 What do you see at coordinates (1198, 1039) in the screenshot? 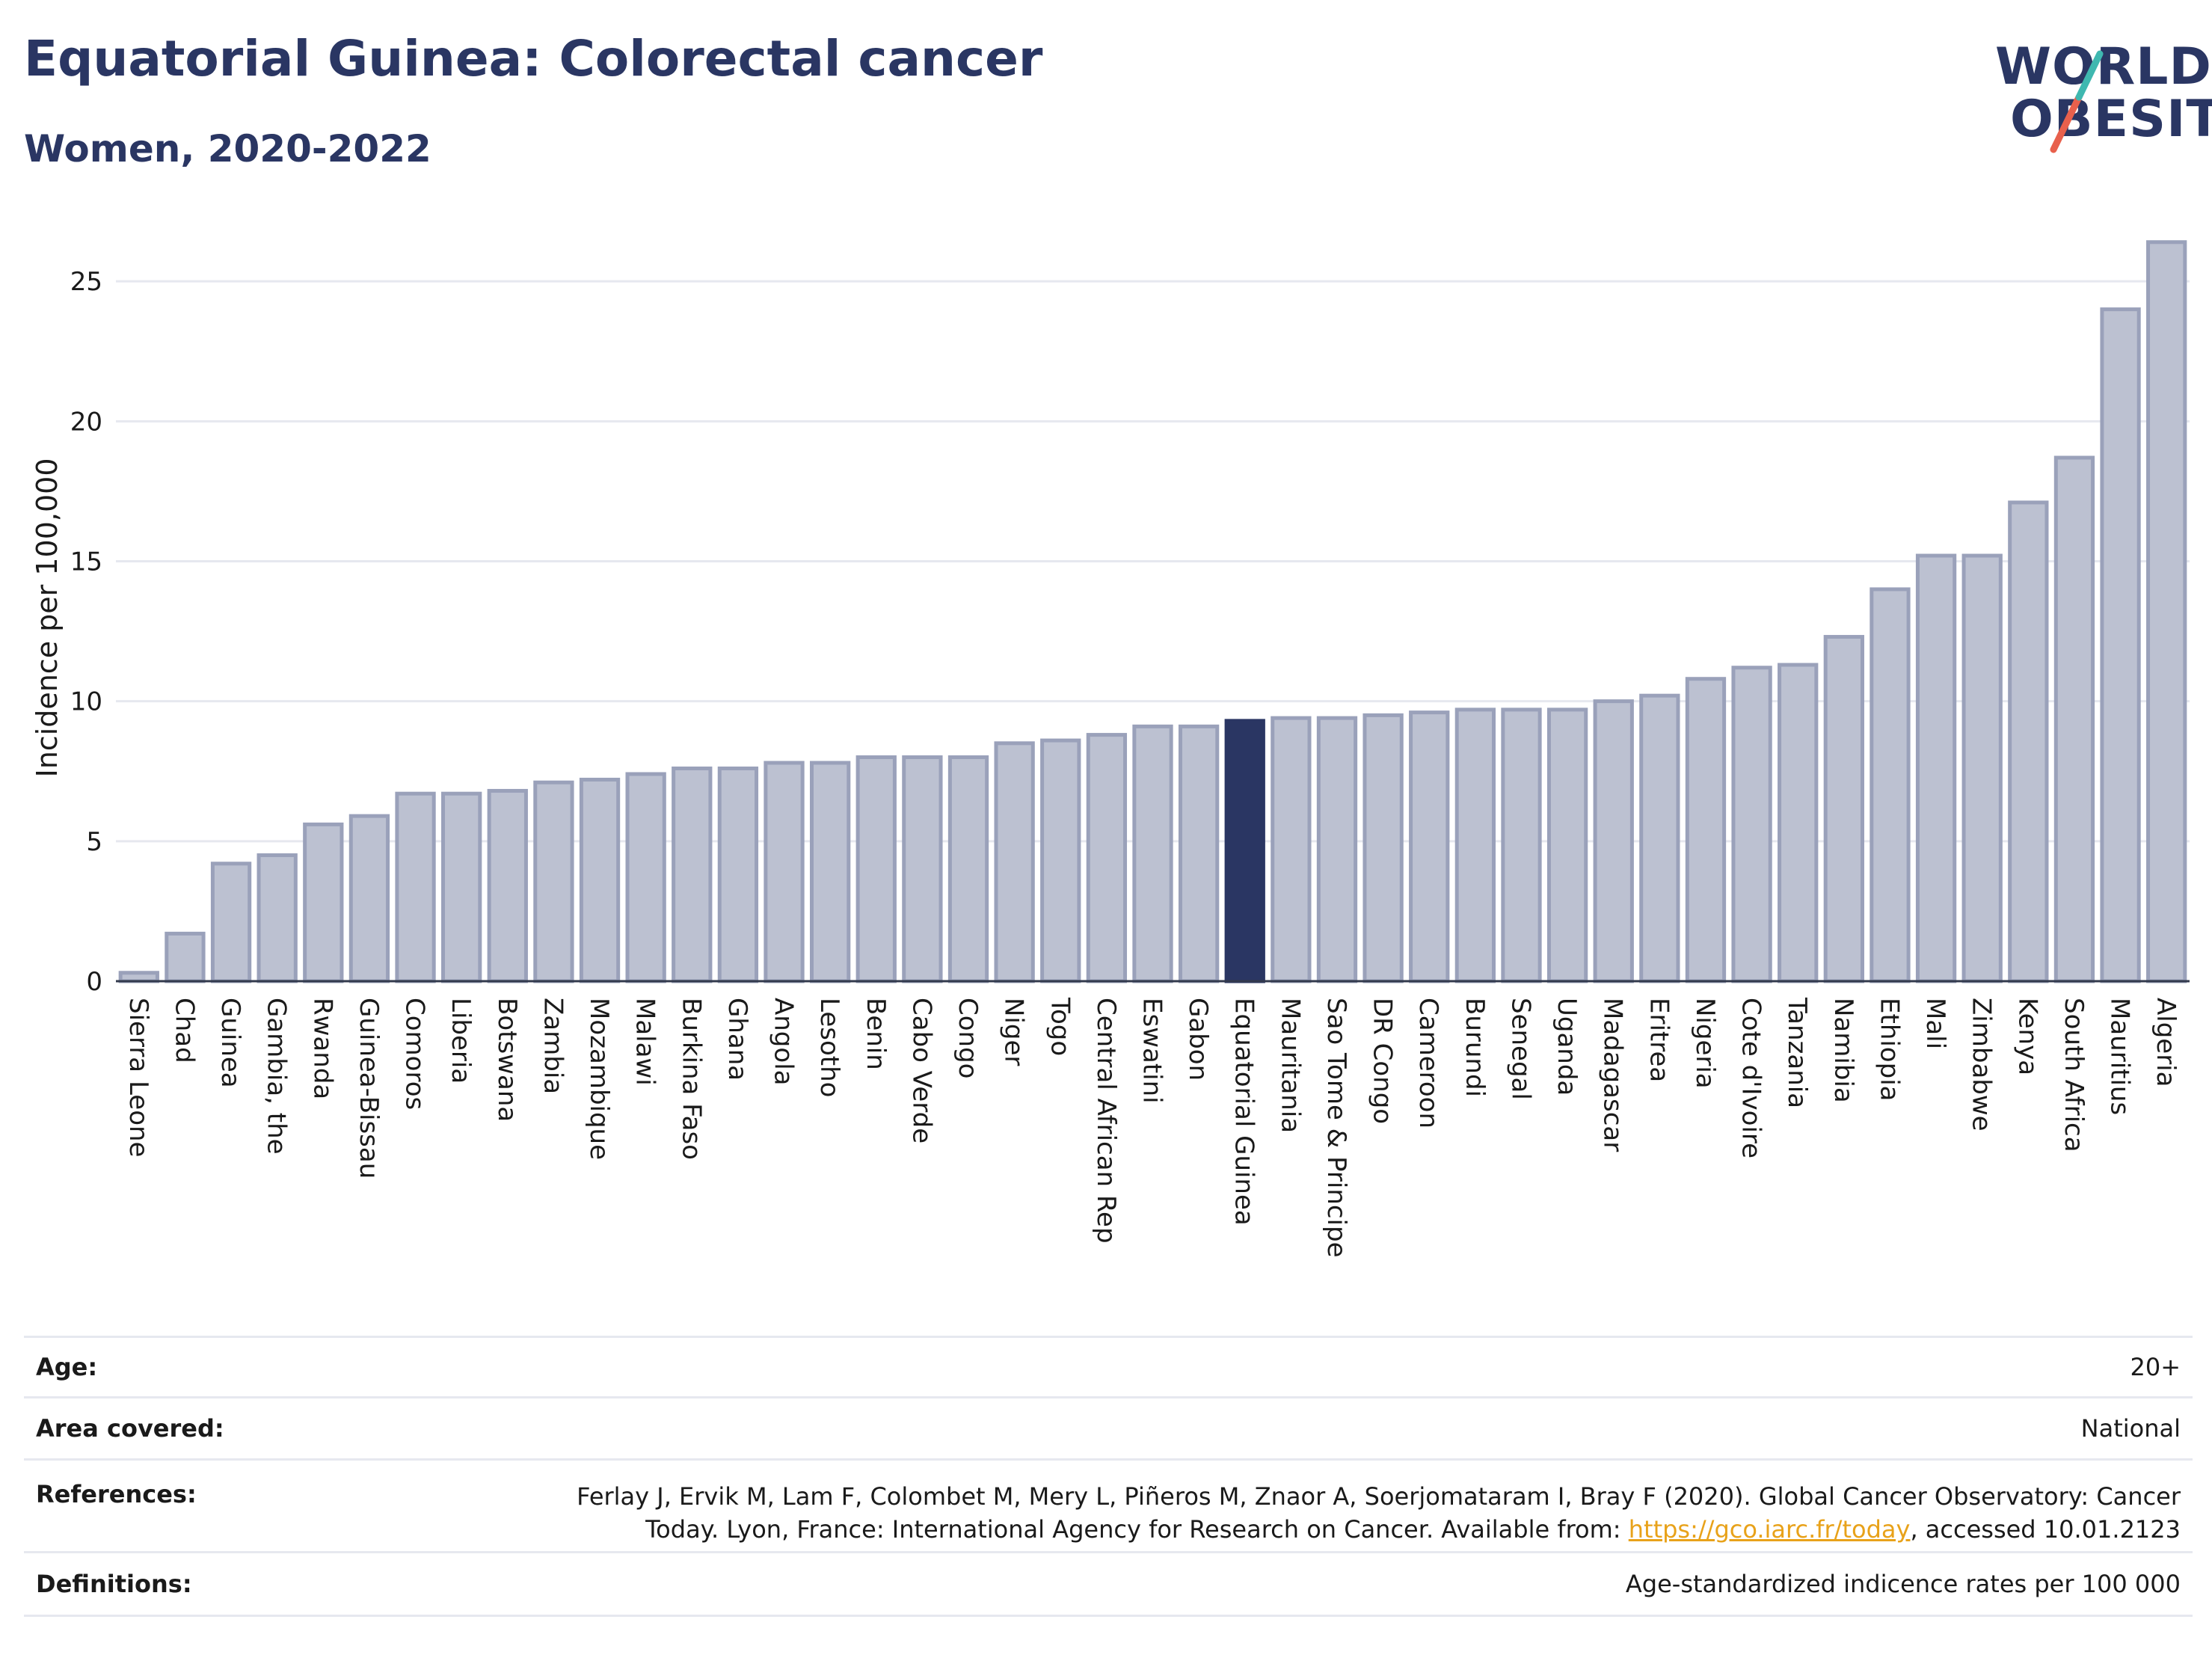
I see `x-tick-label: Gabon` at bounding box center [1198, 1039].